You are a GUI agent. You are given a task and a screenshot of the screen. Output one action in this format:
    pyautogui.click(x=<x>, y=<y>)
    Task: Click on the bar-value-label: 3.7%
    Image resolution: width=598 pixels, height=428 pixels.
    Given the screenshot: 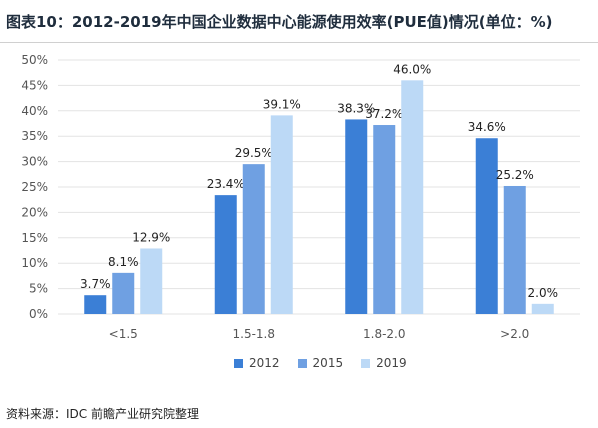 What is the action you would take?
    pyautogui.click(x=95, y=284)
    